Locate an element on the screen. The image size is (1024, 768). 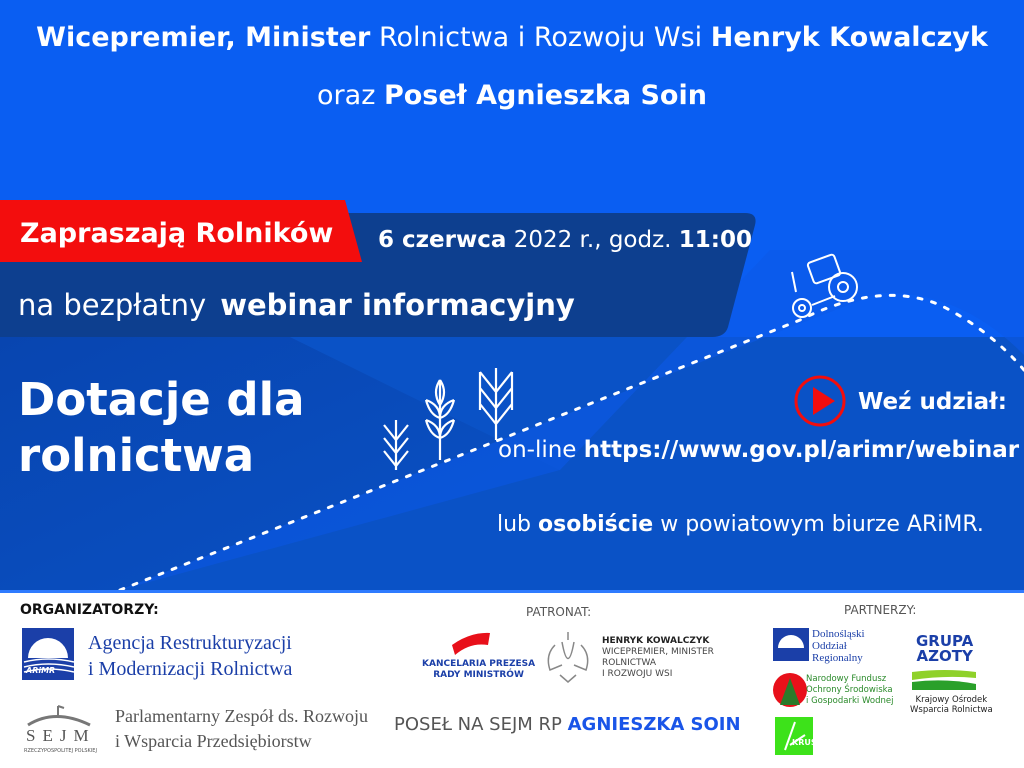
kowr-logo is located at coordinates (944, 680).